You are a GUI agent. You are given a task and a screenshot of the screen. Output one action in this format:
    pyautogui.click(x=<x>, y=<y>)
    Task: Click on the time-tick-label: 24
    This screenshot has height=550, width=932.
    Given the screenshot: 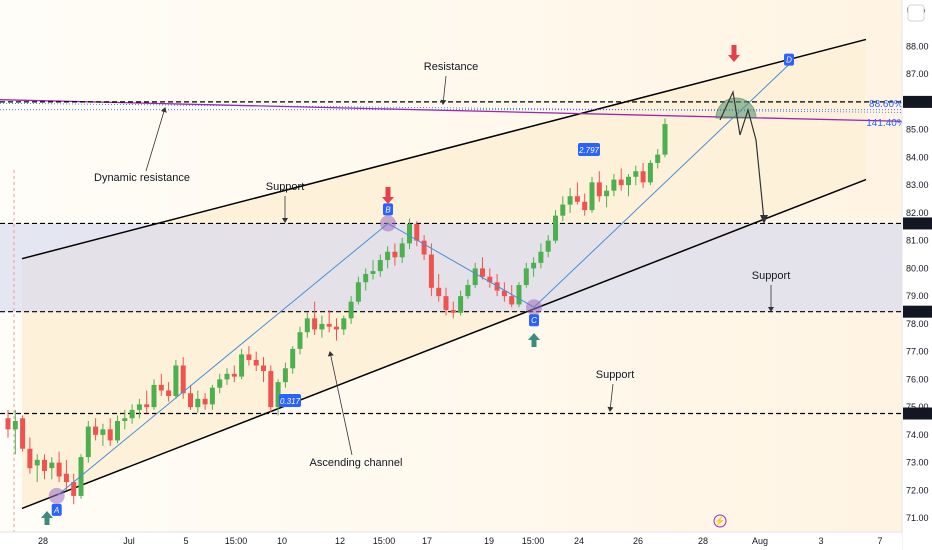 What is the action you would take?
    pyautogui.click(x=579, y=541)
    